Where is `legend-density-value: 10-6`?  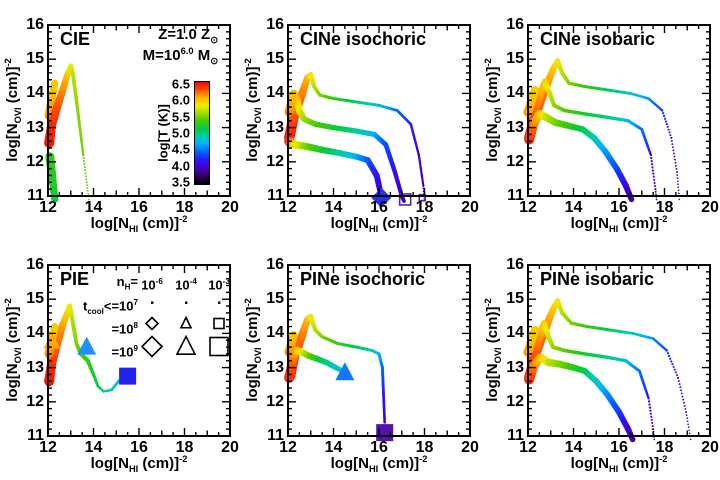
legend-density-value: 10-6 is located at coordinates (152, 285).